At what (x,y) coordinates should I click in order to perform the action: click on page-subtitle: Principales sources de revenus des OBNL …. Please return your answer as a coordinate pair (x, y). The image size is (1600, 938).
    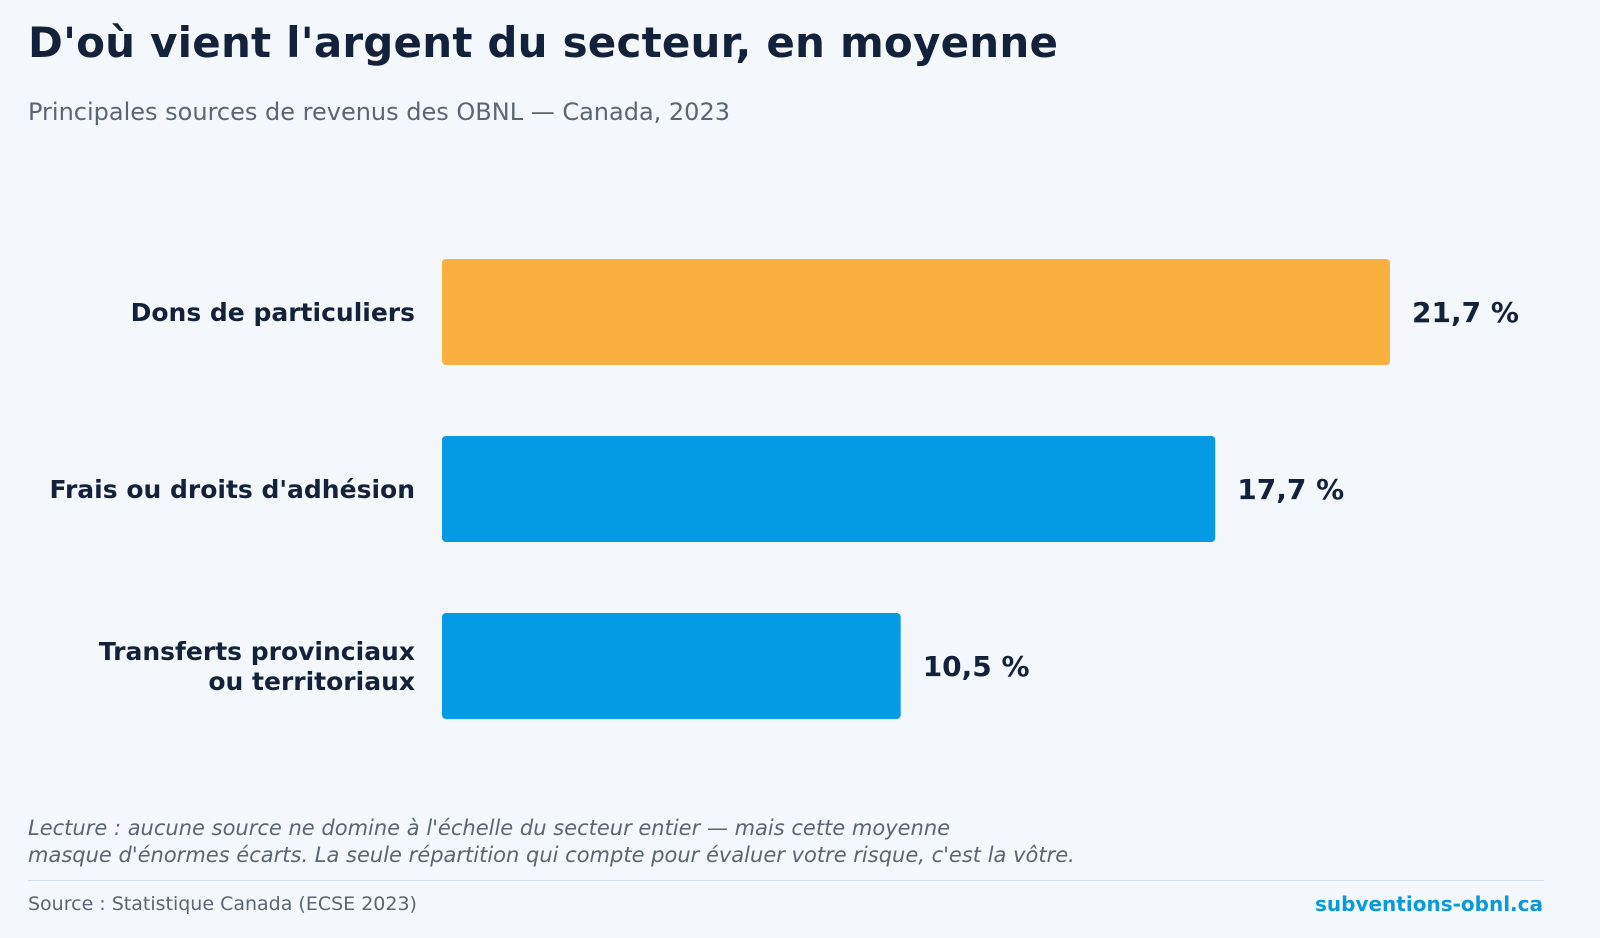
    Looking at the image, I should click on (379, 112).